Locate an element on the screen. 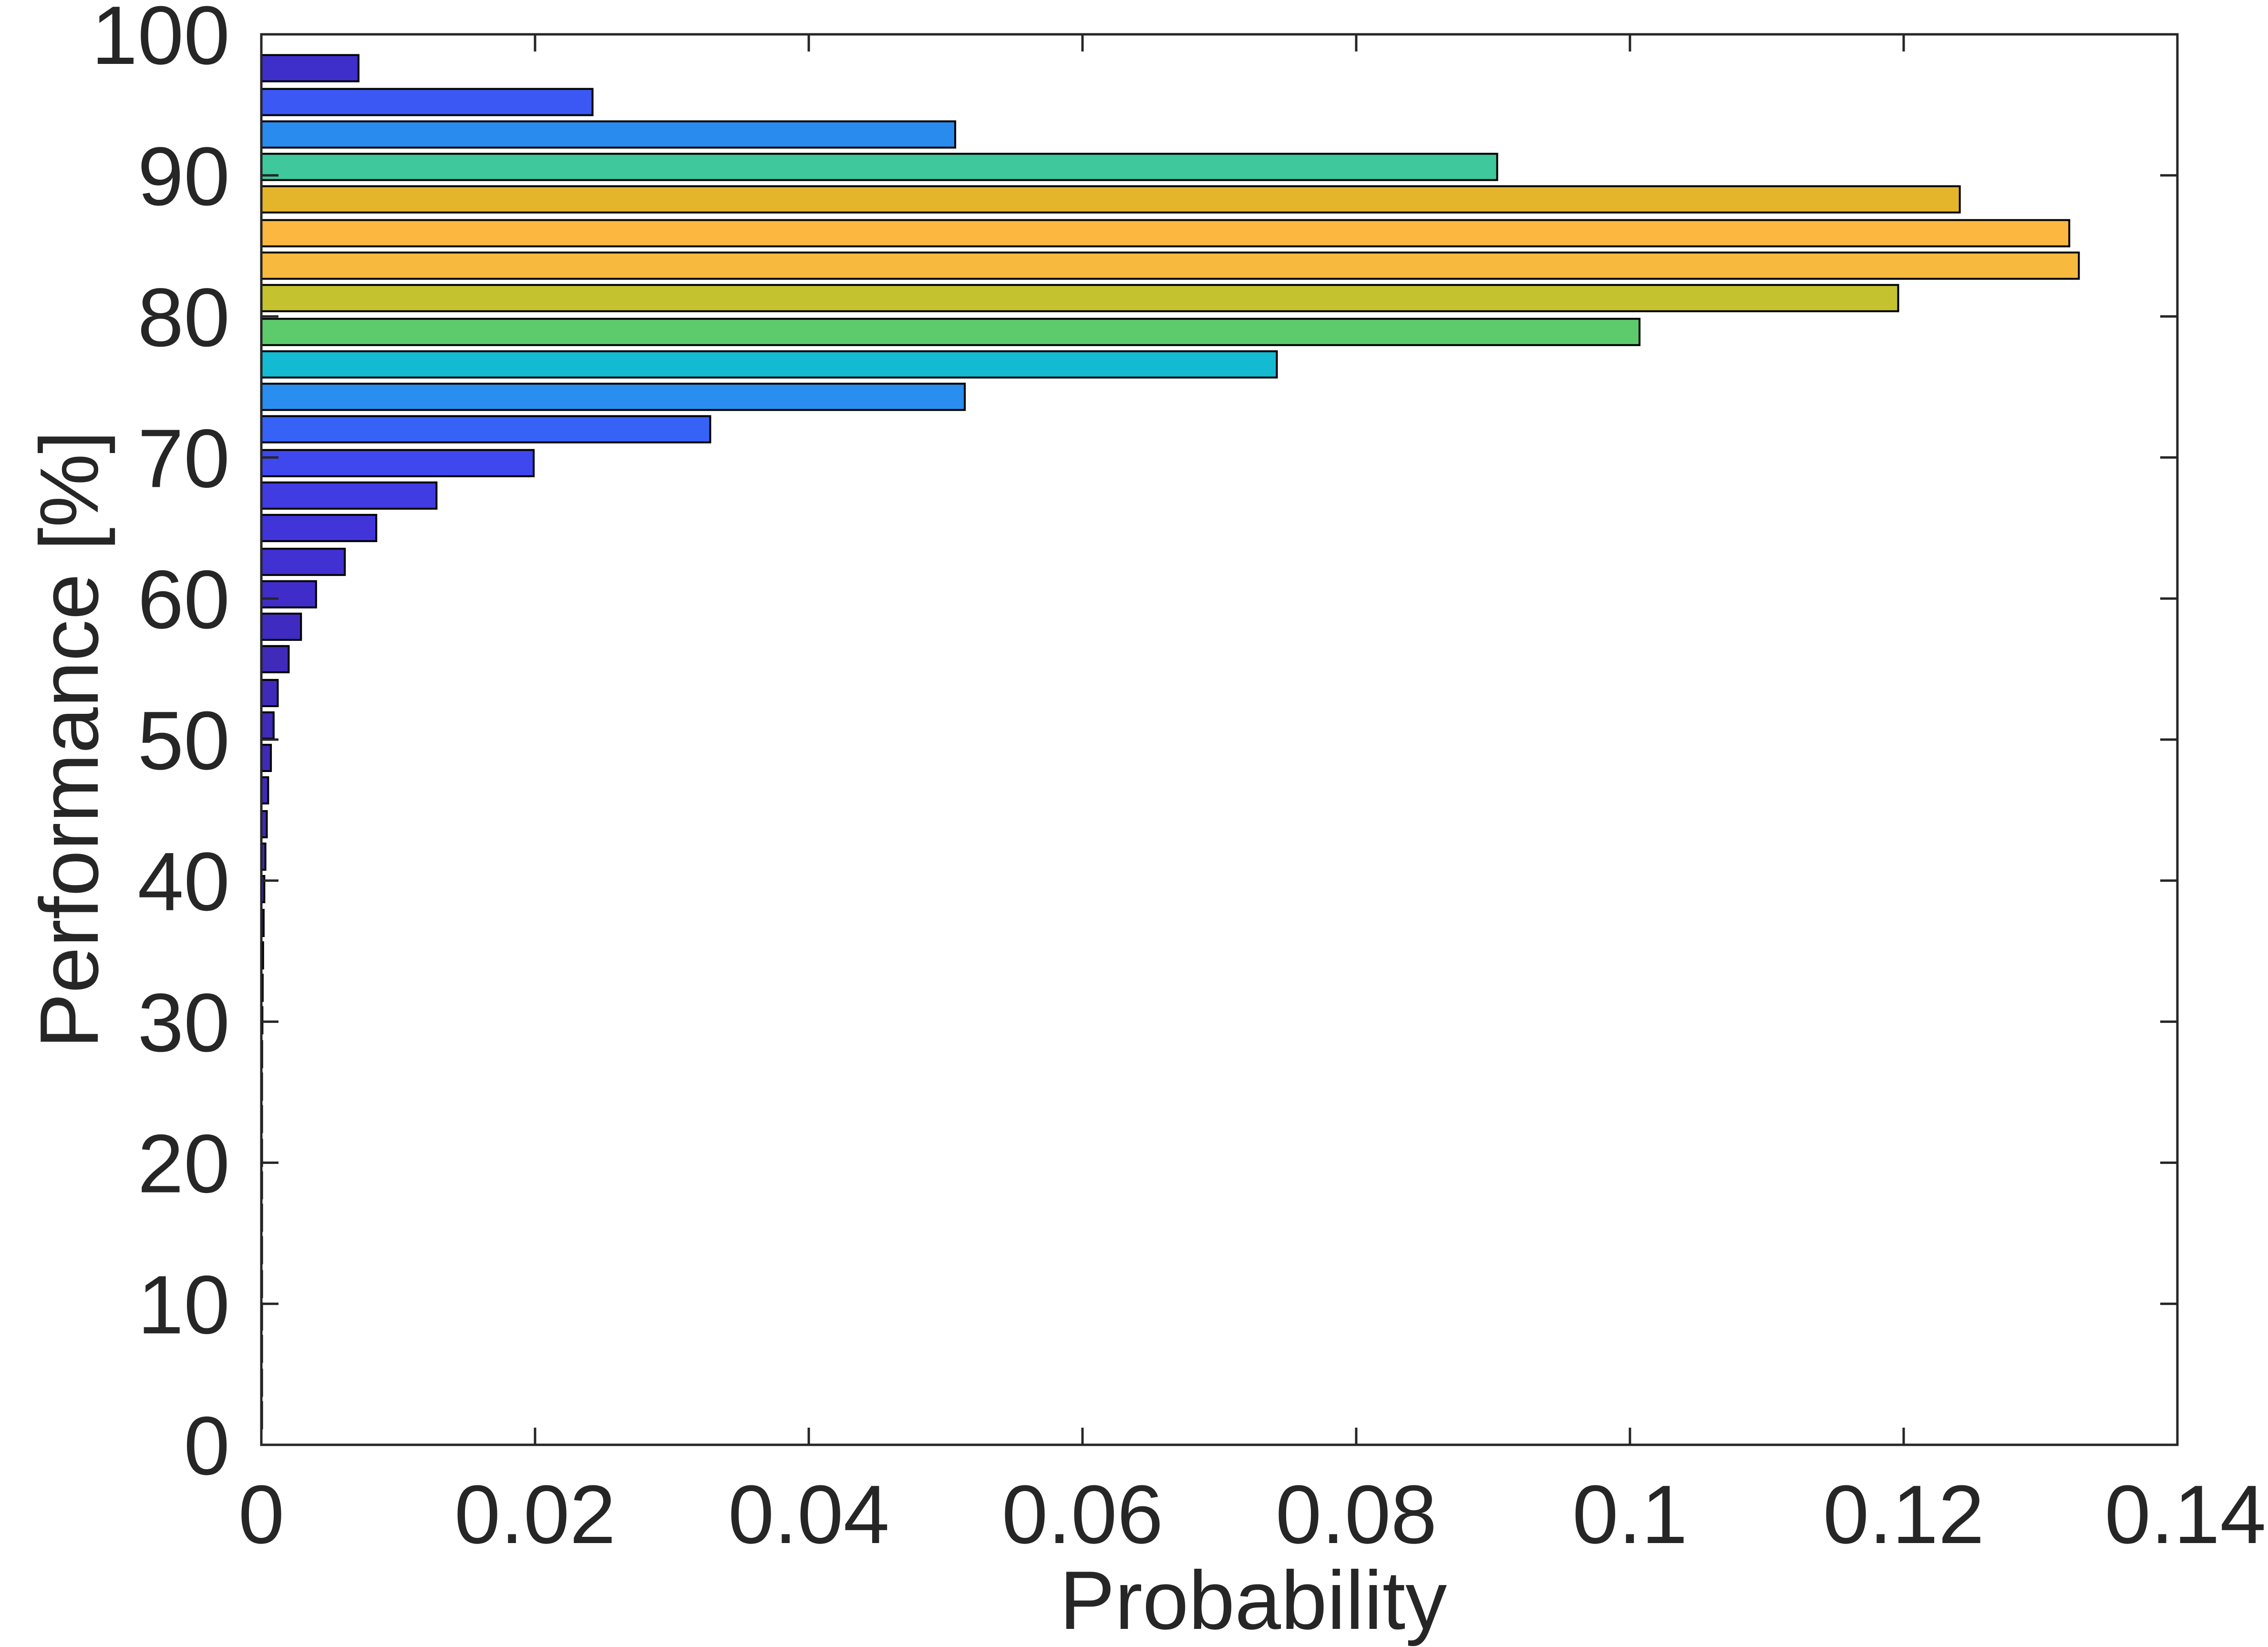 The image size is (2268, 1647). y-tick-label: 80 is located at coordinates (183, 317).